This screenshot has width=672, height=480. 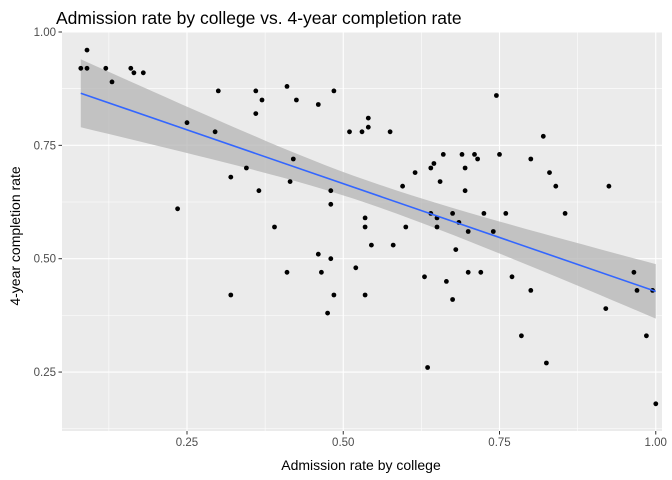 I want to click on x-tick-label: 0.50, so click(x=343, y=443).